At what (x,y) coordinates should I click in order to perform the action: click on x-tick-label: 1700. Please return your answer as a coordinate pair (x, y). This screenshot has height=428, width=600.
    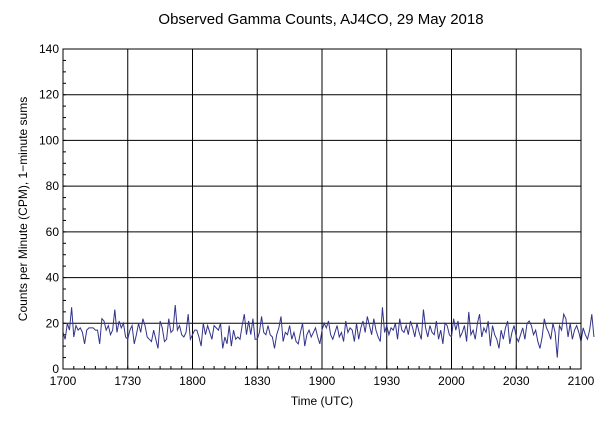
    Looking at the image, I should click on (63, 381).